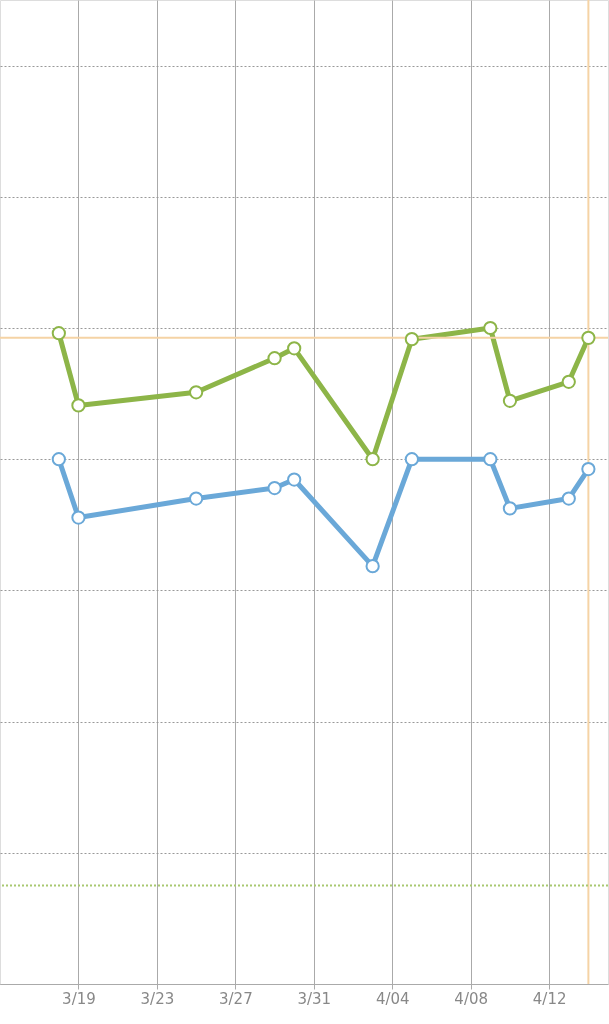 This screenshot has height=1024, width=609. What do you see at coordinates (549, 998) in the screenshot?
I see `x-tick-label: 4/12` at bounding box center [549, 998].